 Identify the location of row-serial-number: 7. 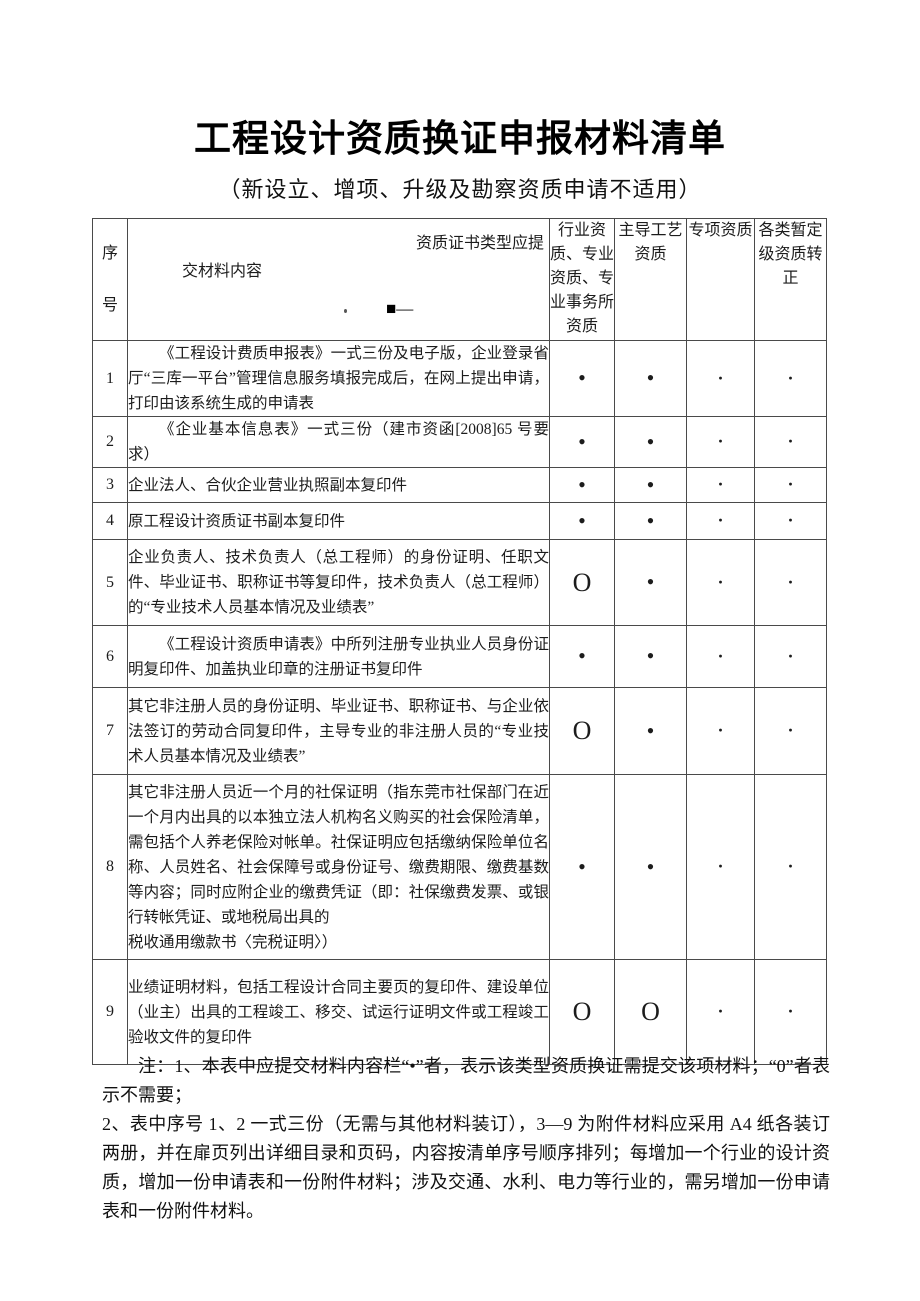
(110, 731).